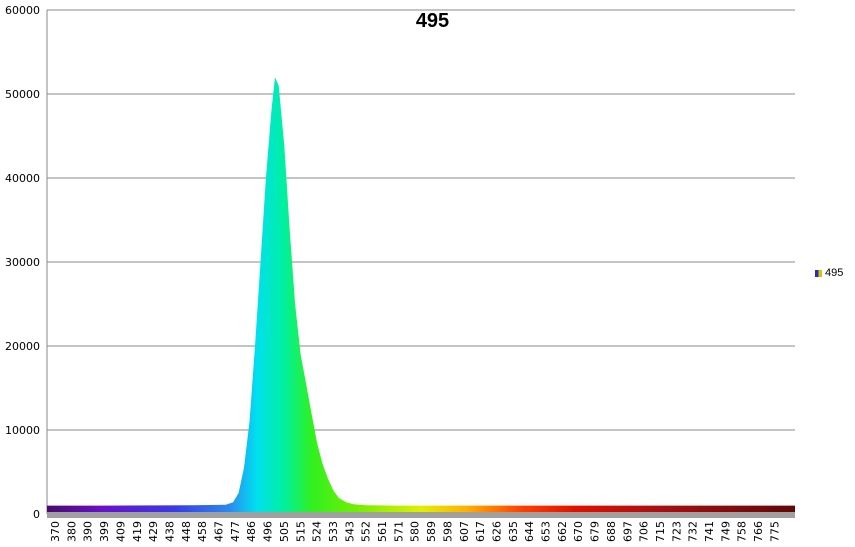 The width and height of the screenshot is (855, 547). What do you see at coordinates (480, 531) in the screenshot?
I see `x-tick-label: 617` at bounding box center [480, 531].